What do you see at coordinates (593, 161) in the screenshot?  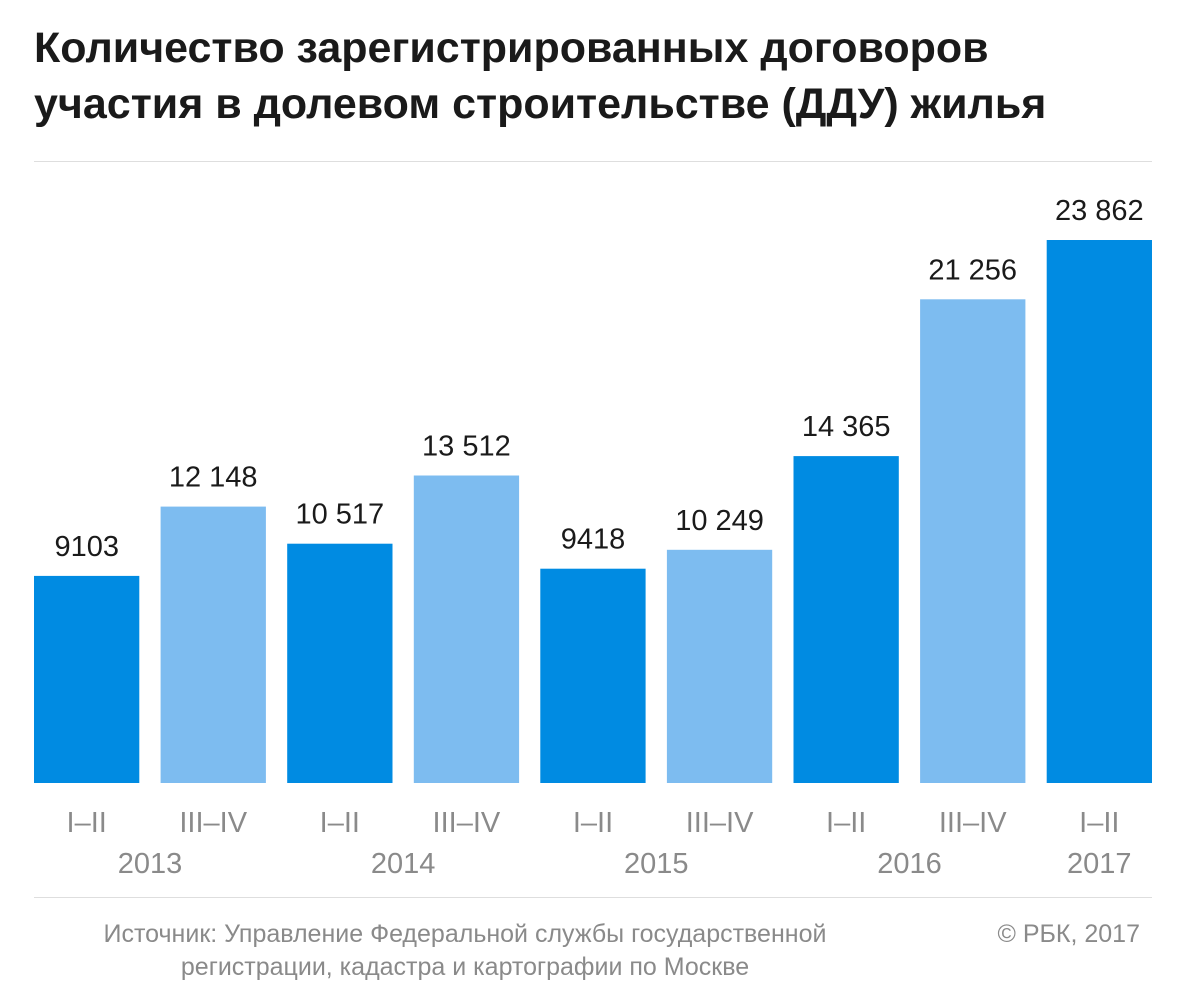 I see `top-divider` at bounding box center [593, 161].